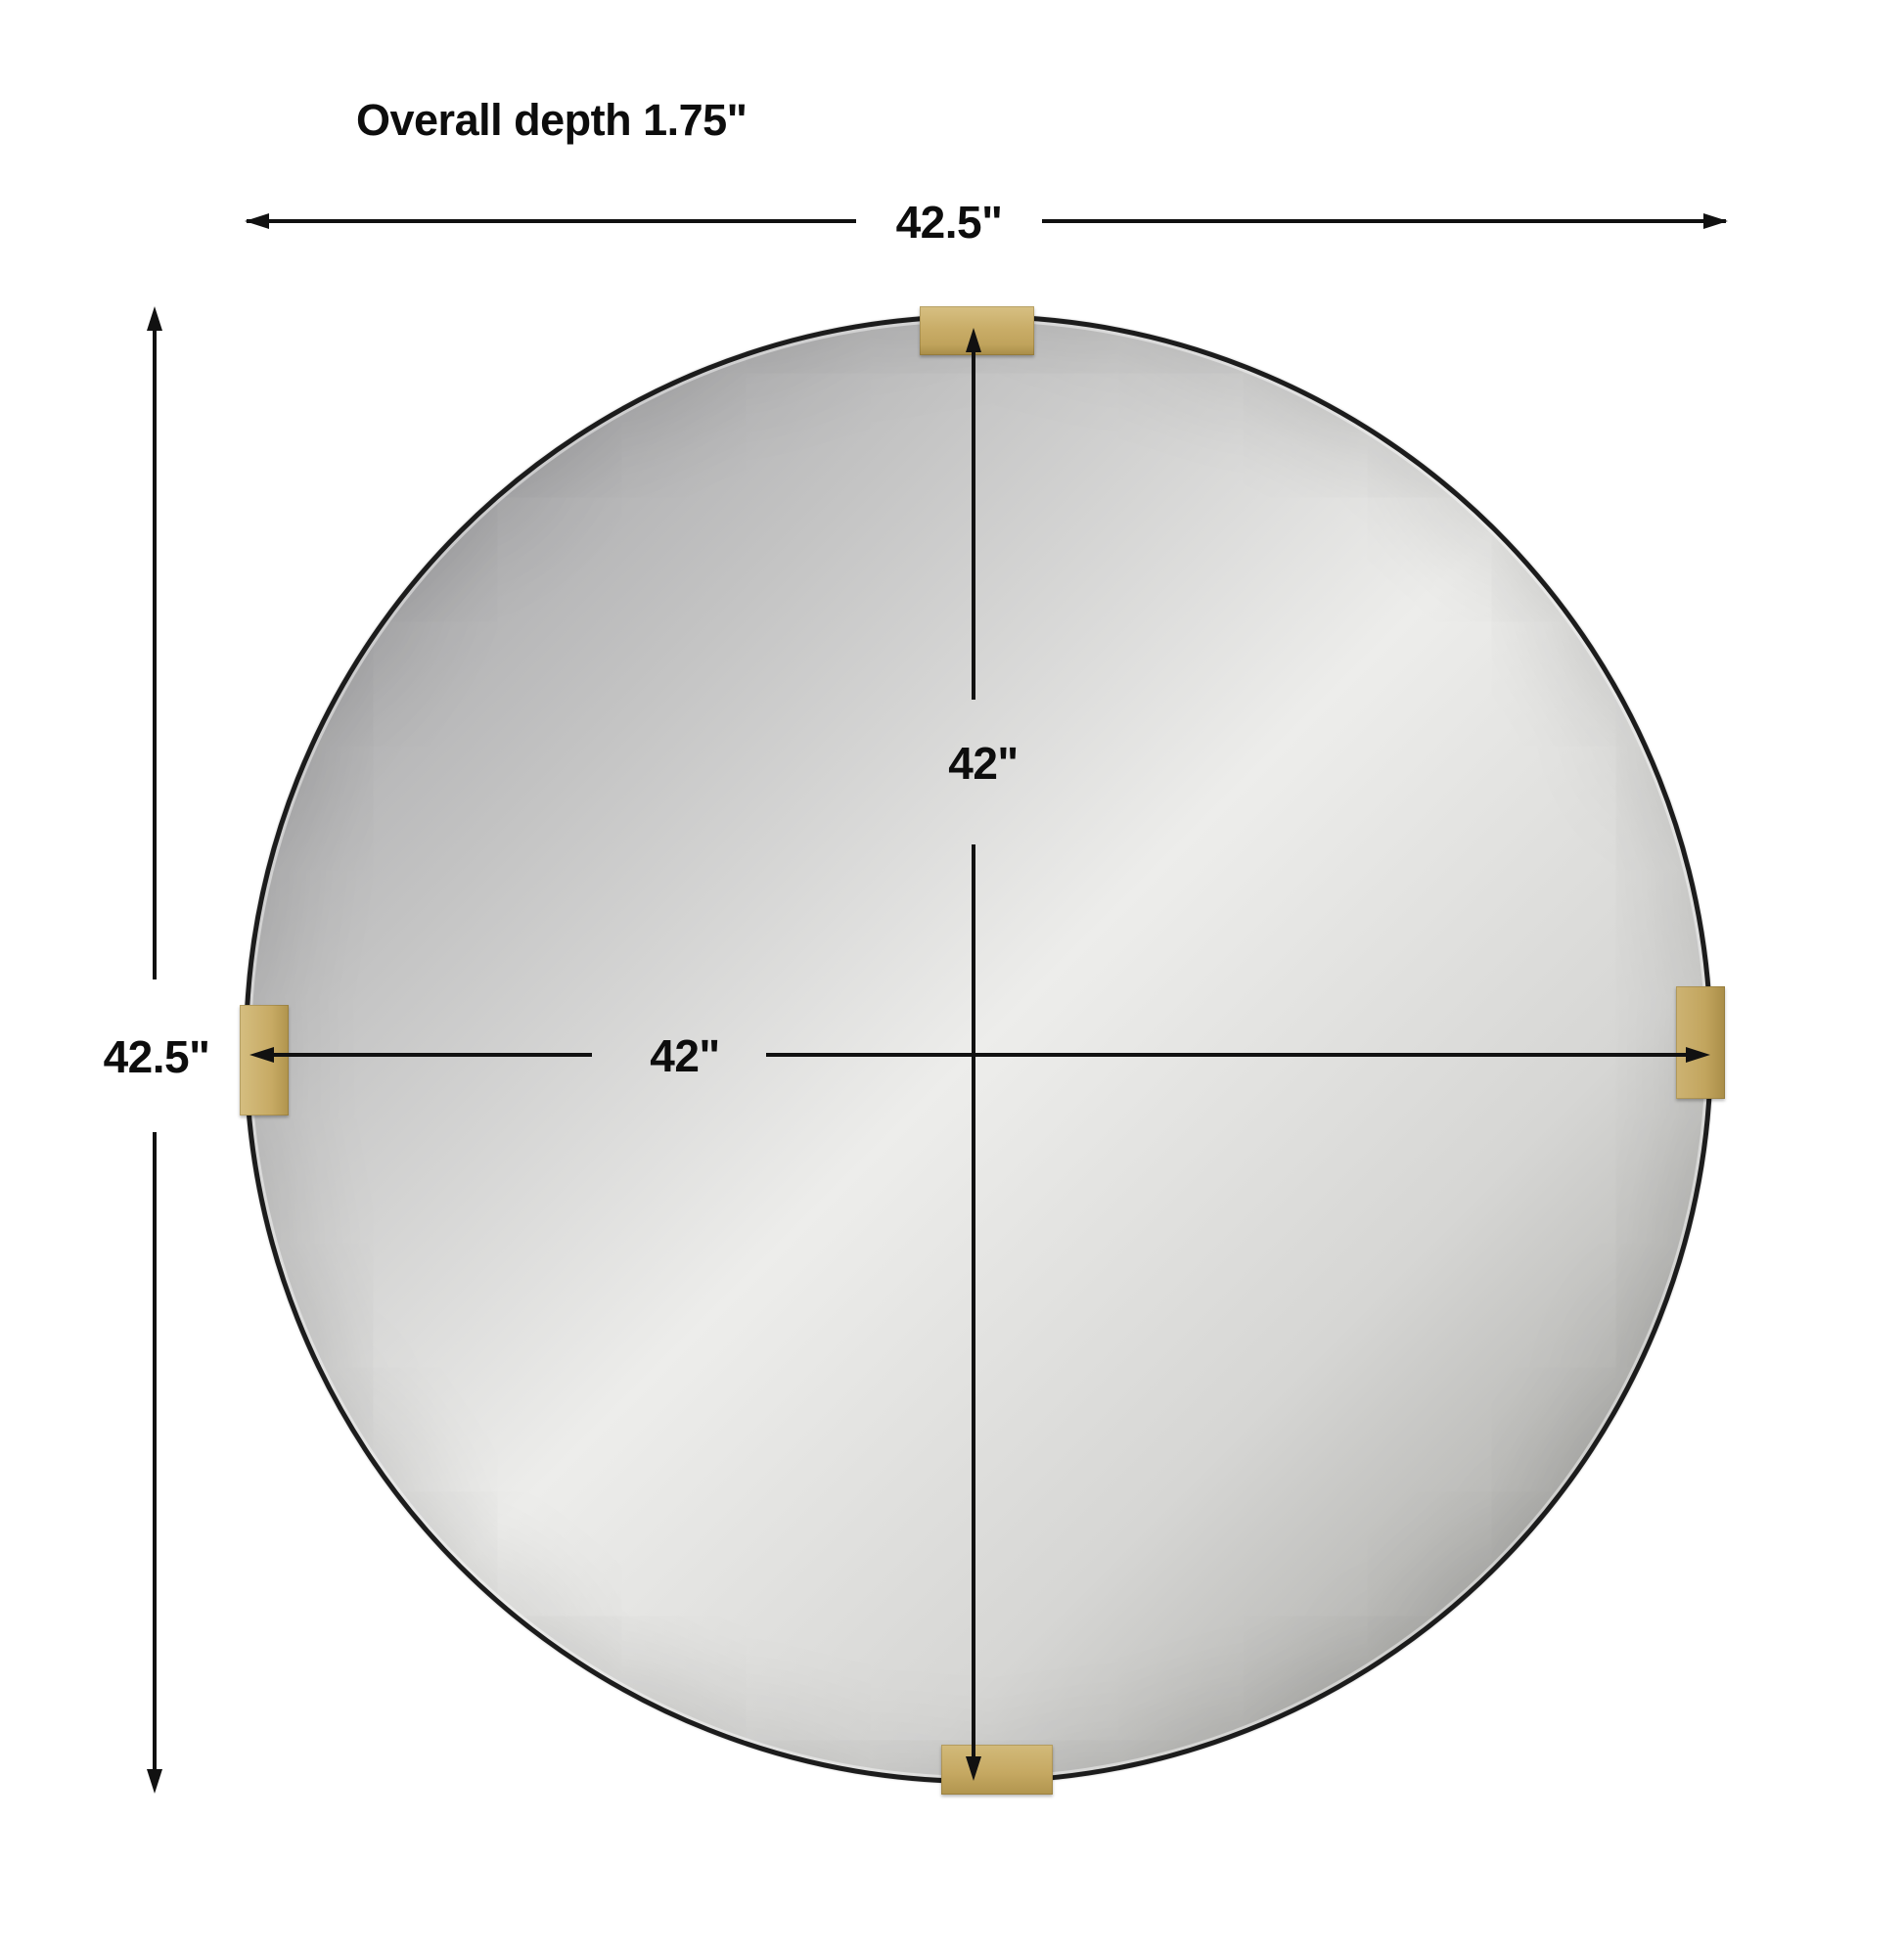 The height and width of the screenshot is (1957, 1904). Describe the element at coordinates (432, 1055) in the screenshot. I see `glass-width-line-left` at that location.